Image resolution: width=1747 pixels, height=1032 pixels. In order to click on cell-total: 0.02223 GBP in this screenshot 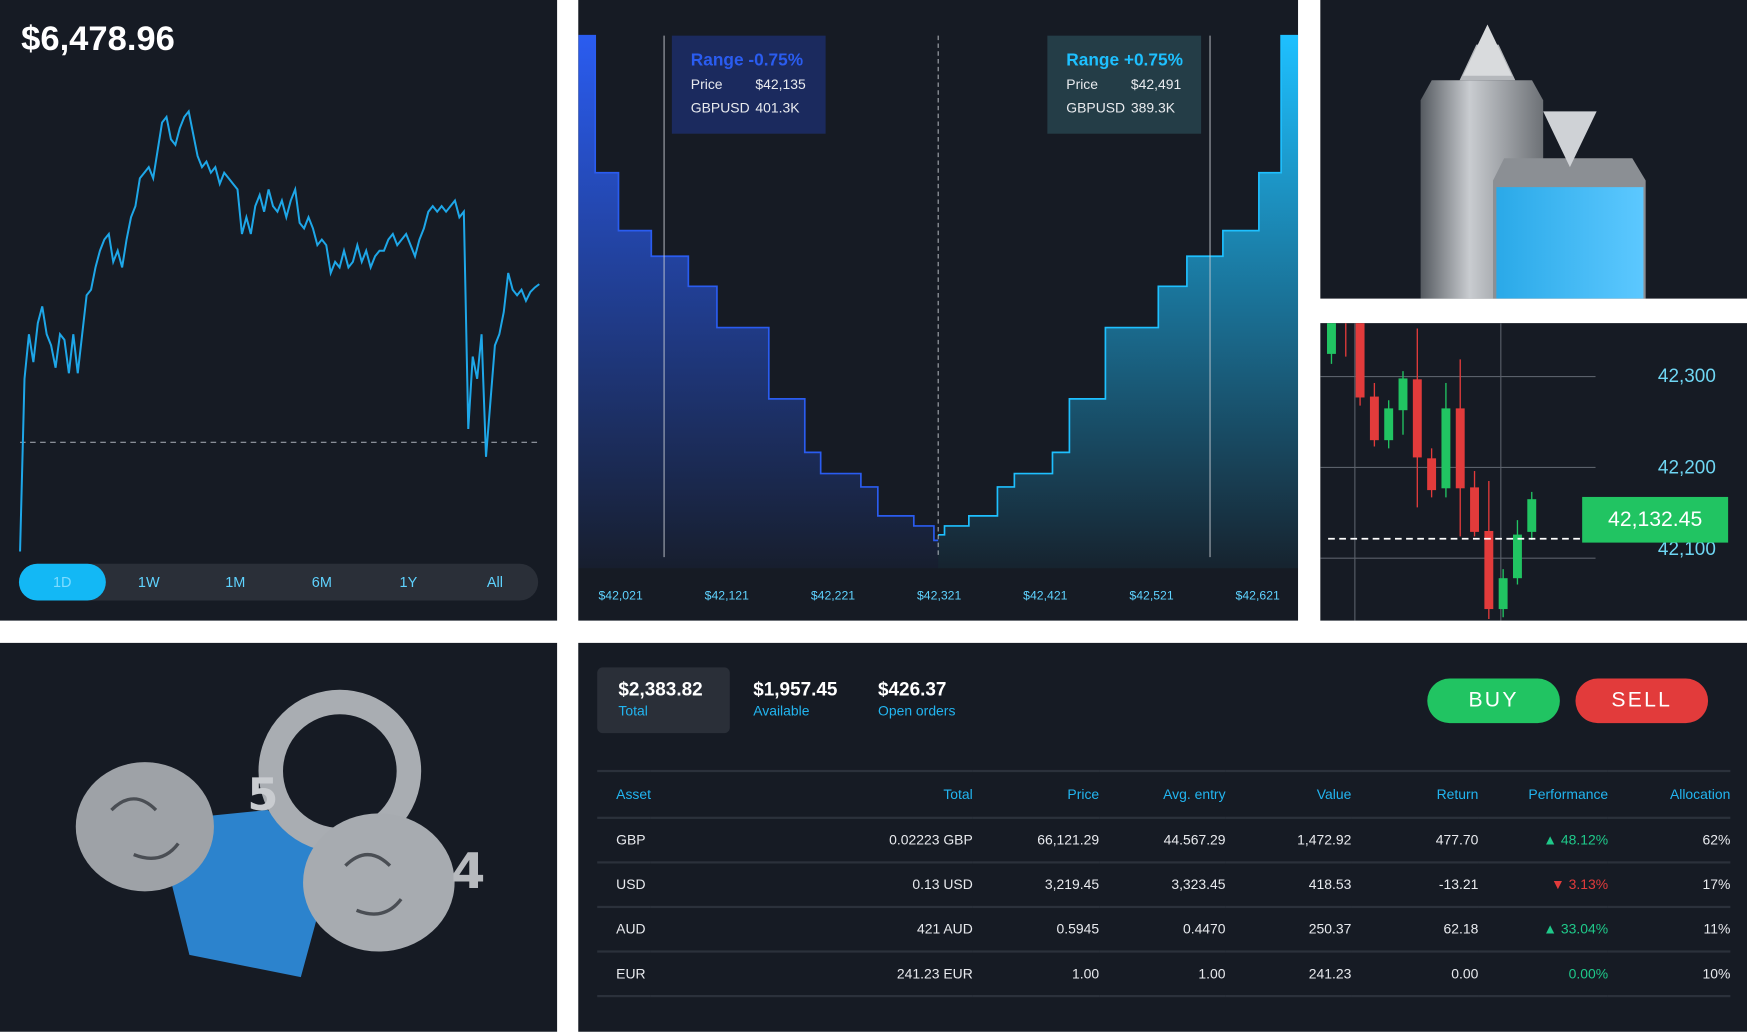, I will do `click(811, 840)`.